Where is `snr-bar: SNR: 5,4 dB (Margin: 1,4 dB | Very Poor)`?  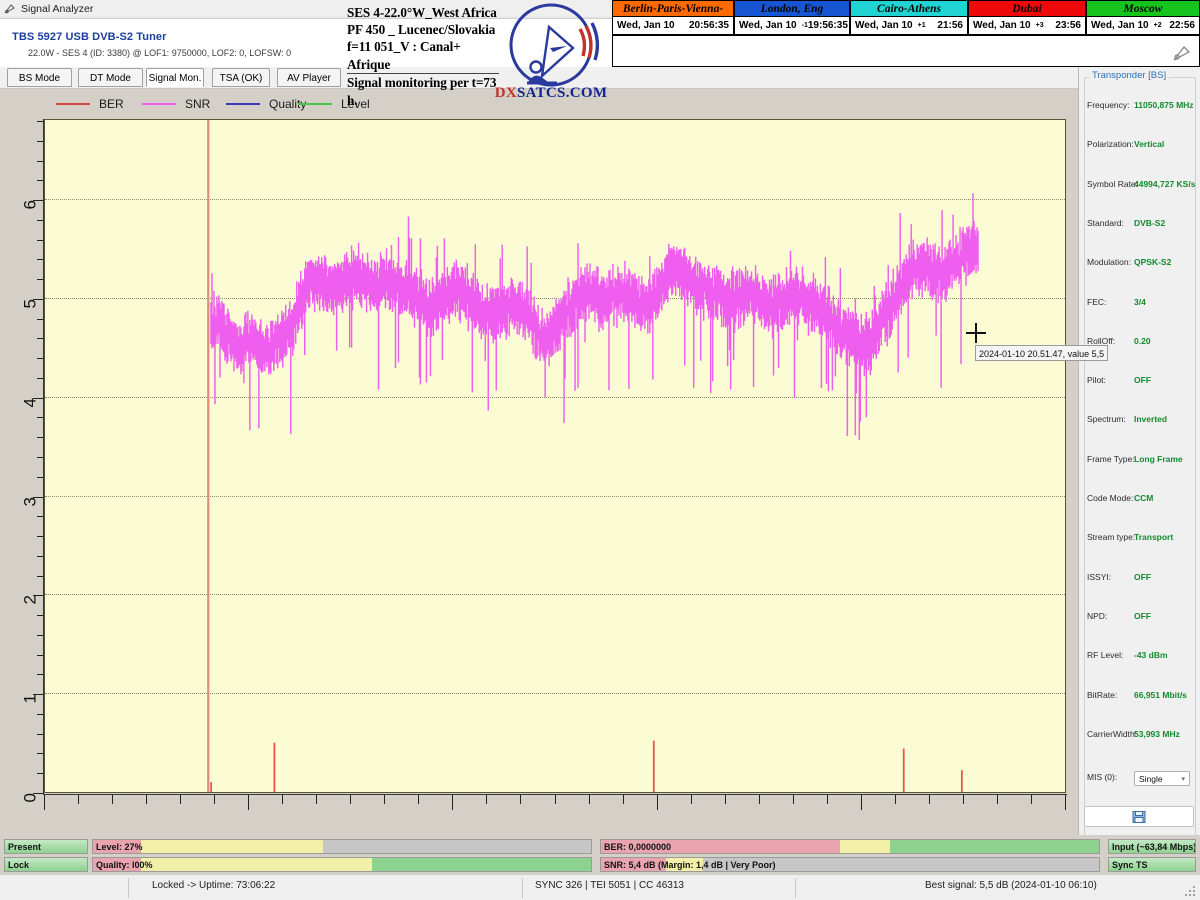 snr-bar: SNR: 5,4 dB (Margin: 1,4 dB | Very Poor) is located at coordinates (850, 864).